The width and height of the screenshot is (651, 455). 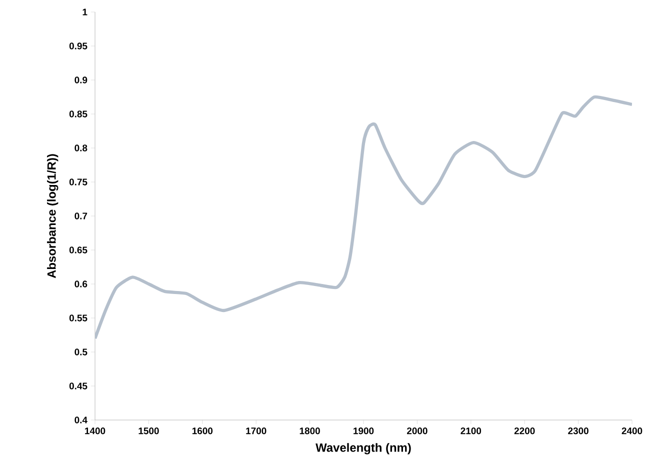 What do you see at coordinates (256, 431) in the screenshot?
I see `x-tick-label: 1700` at bounding box center [256, 431].